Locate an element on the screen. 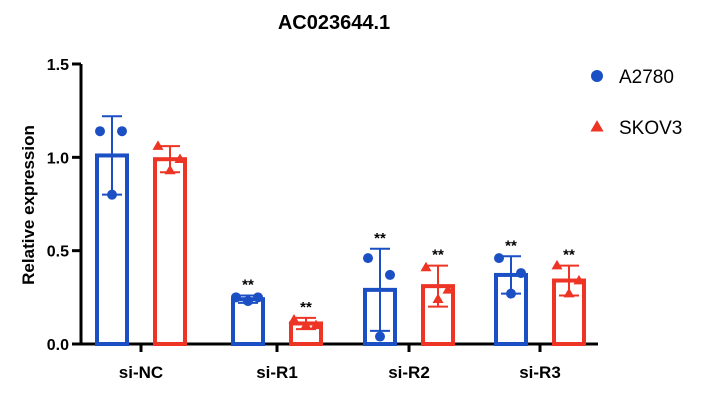 The width and height of the screenshot is (703, 401). legend-label: A2780 is located at coordinates (646, 77).